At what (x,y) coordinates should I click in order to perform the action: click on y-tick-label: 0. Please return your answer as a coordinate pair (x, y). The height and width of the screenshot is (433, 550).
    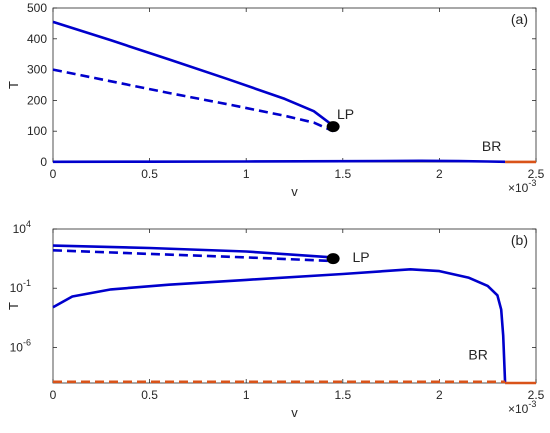
    Looking at the image, I should click on (43, 162).